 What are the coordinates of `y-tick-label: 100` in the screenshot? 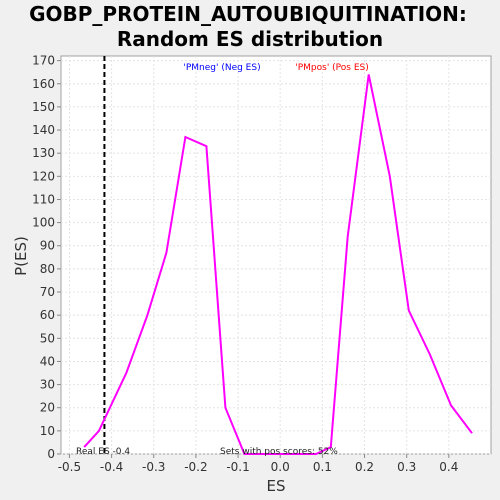 It's located at (43, 223).